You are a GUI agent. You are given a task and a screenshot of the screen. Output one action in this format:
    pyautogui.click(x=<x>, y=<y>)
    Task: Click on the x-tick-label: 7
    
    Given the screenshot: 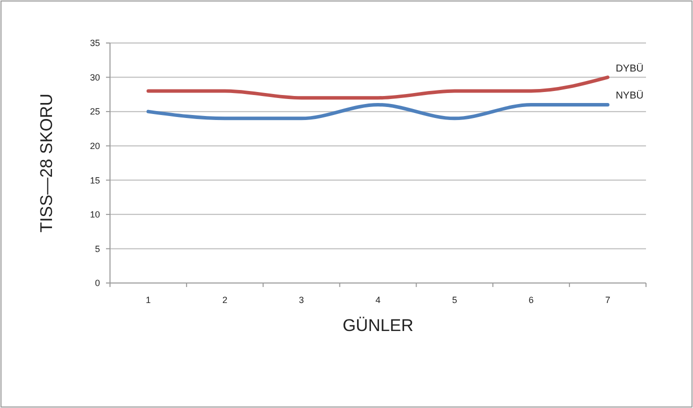 What is the action you would take?
    pyautogui.click(x=607, y=300)
    